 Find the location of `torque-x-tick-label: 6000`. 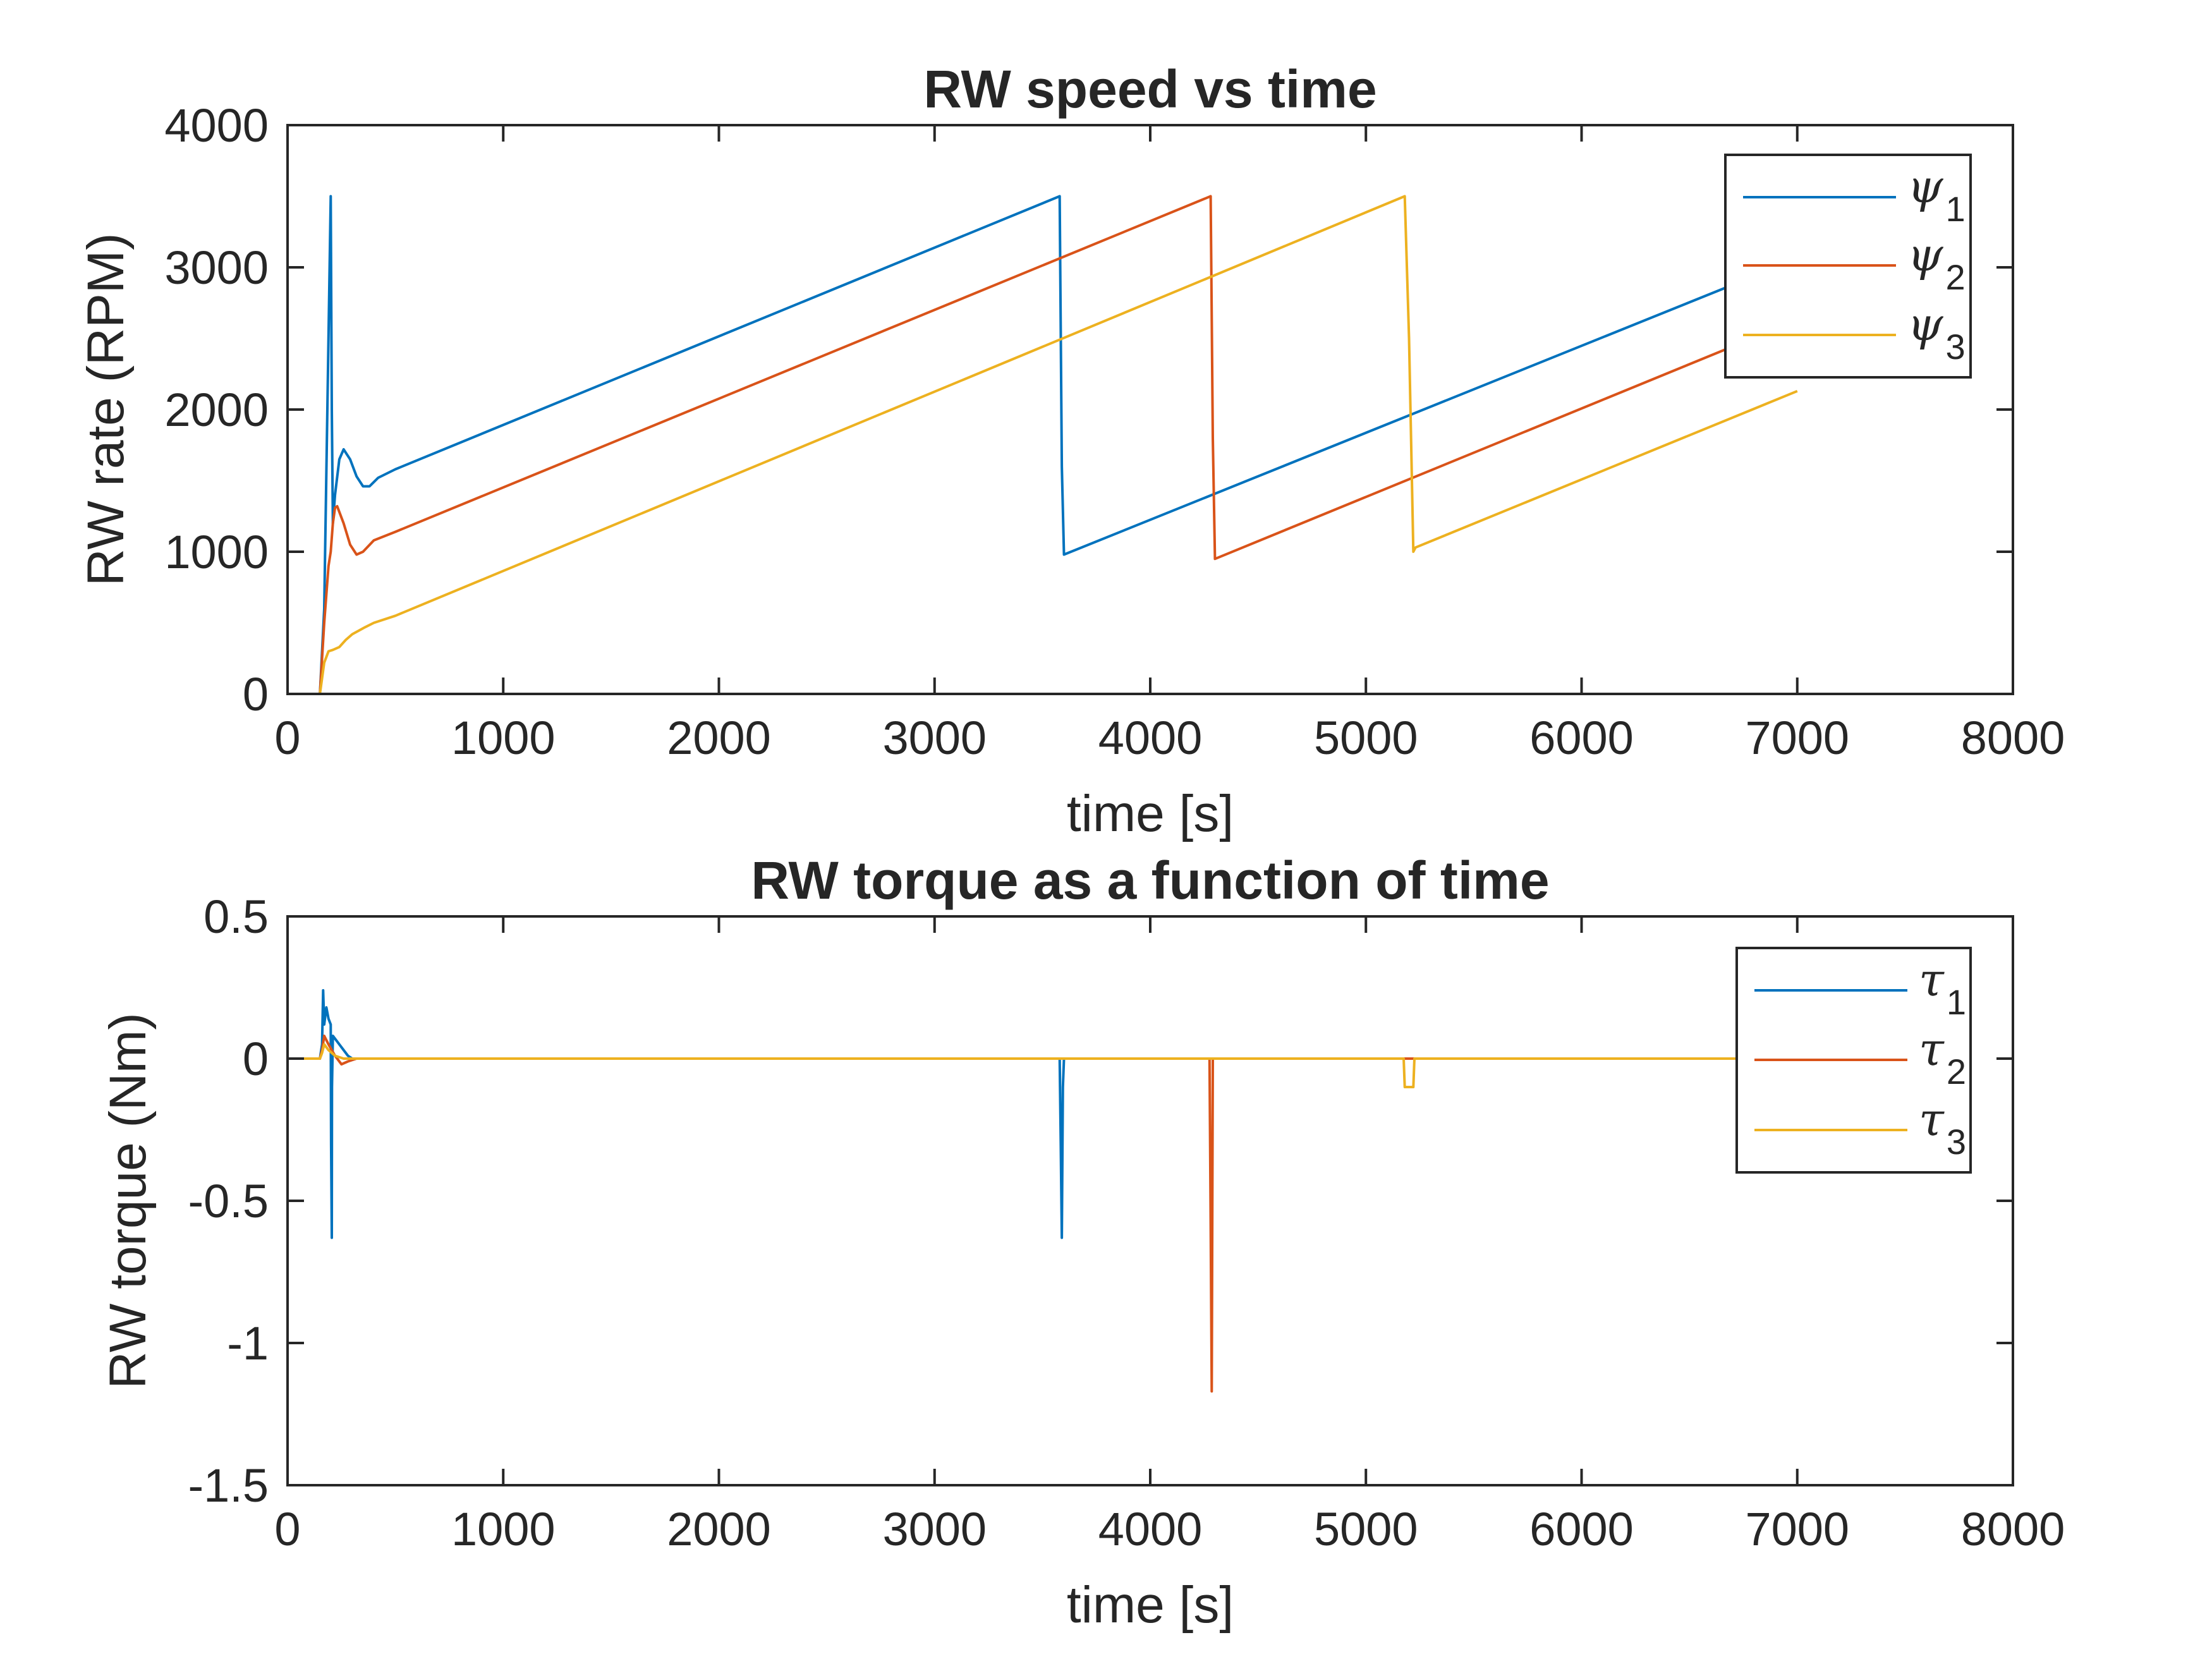

torque-x-tick-label: 6000 is located at coordinates (1581, 1529).